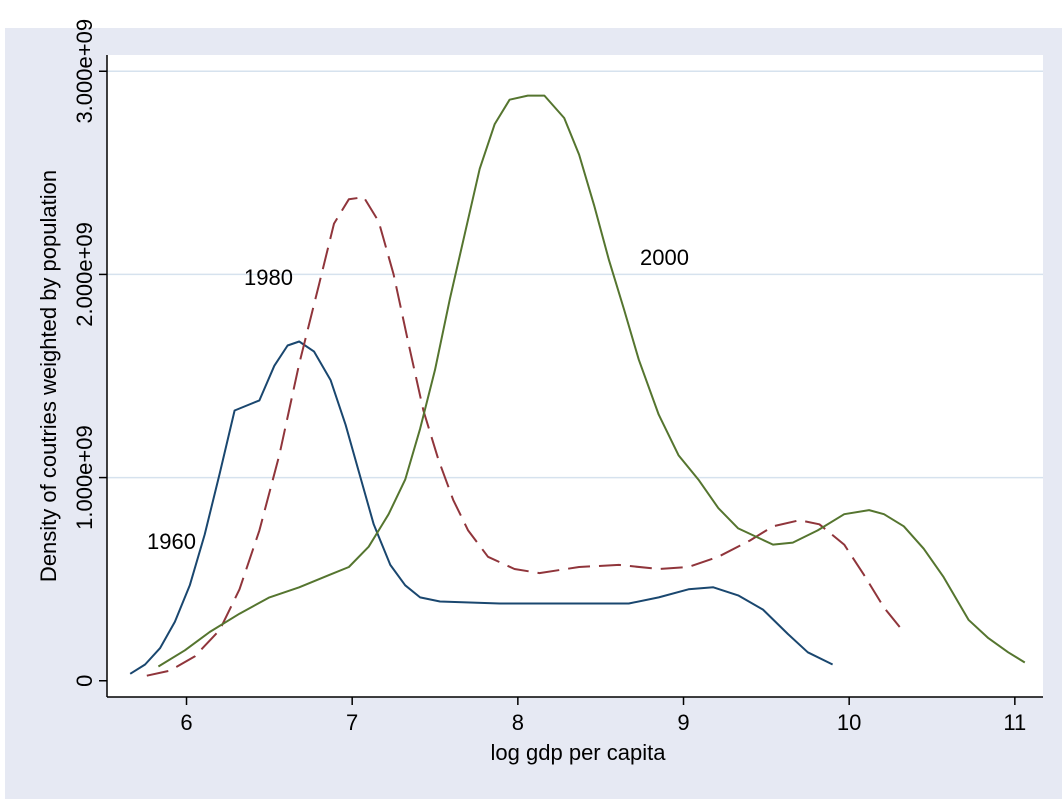 This screenshot has height=799, width=1062. What do you see at coordinates (186, 722) in the screenshot?
I see `x-tick-label: 6` at bounding box center [186, 722].